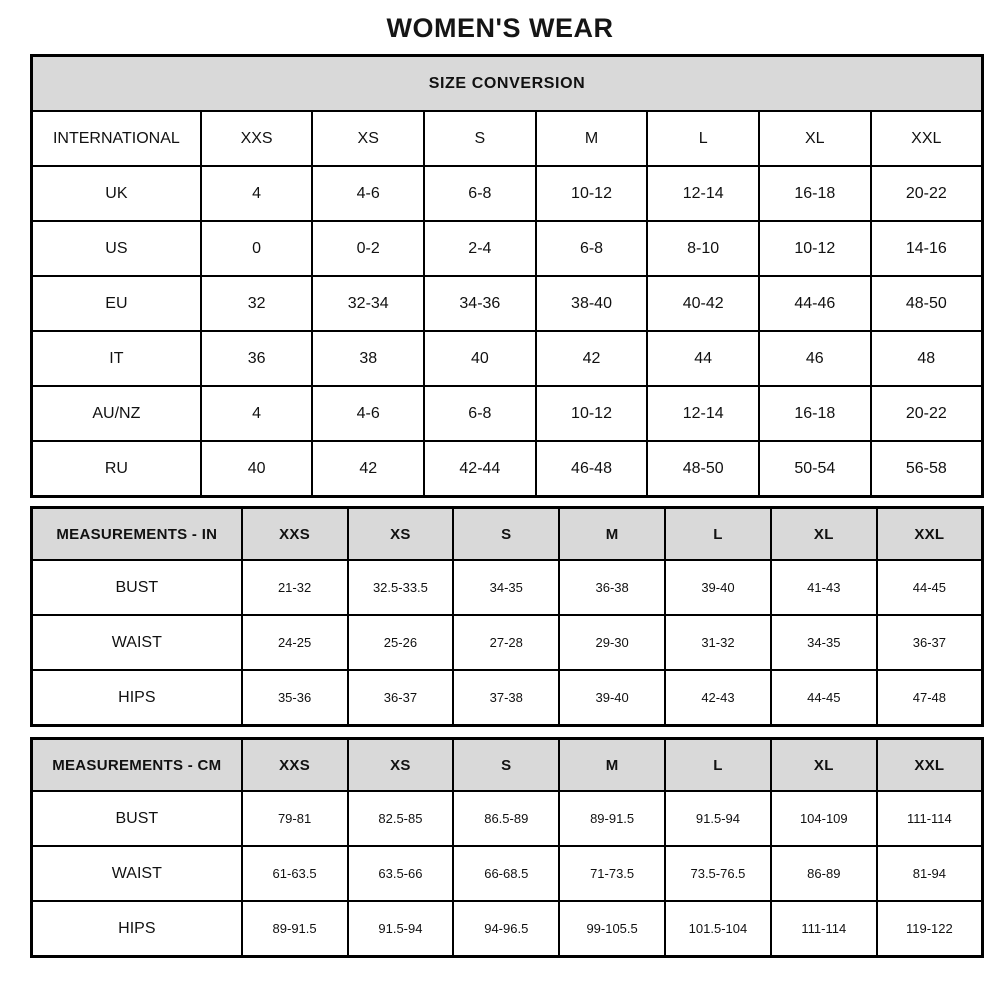 Image resolution: width=1000 pixels, height=1000 pixels. I want to click on row-label: BUST, so click(136, 818).